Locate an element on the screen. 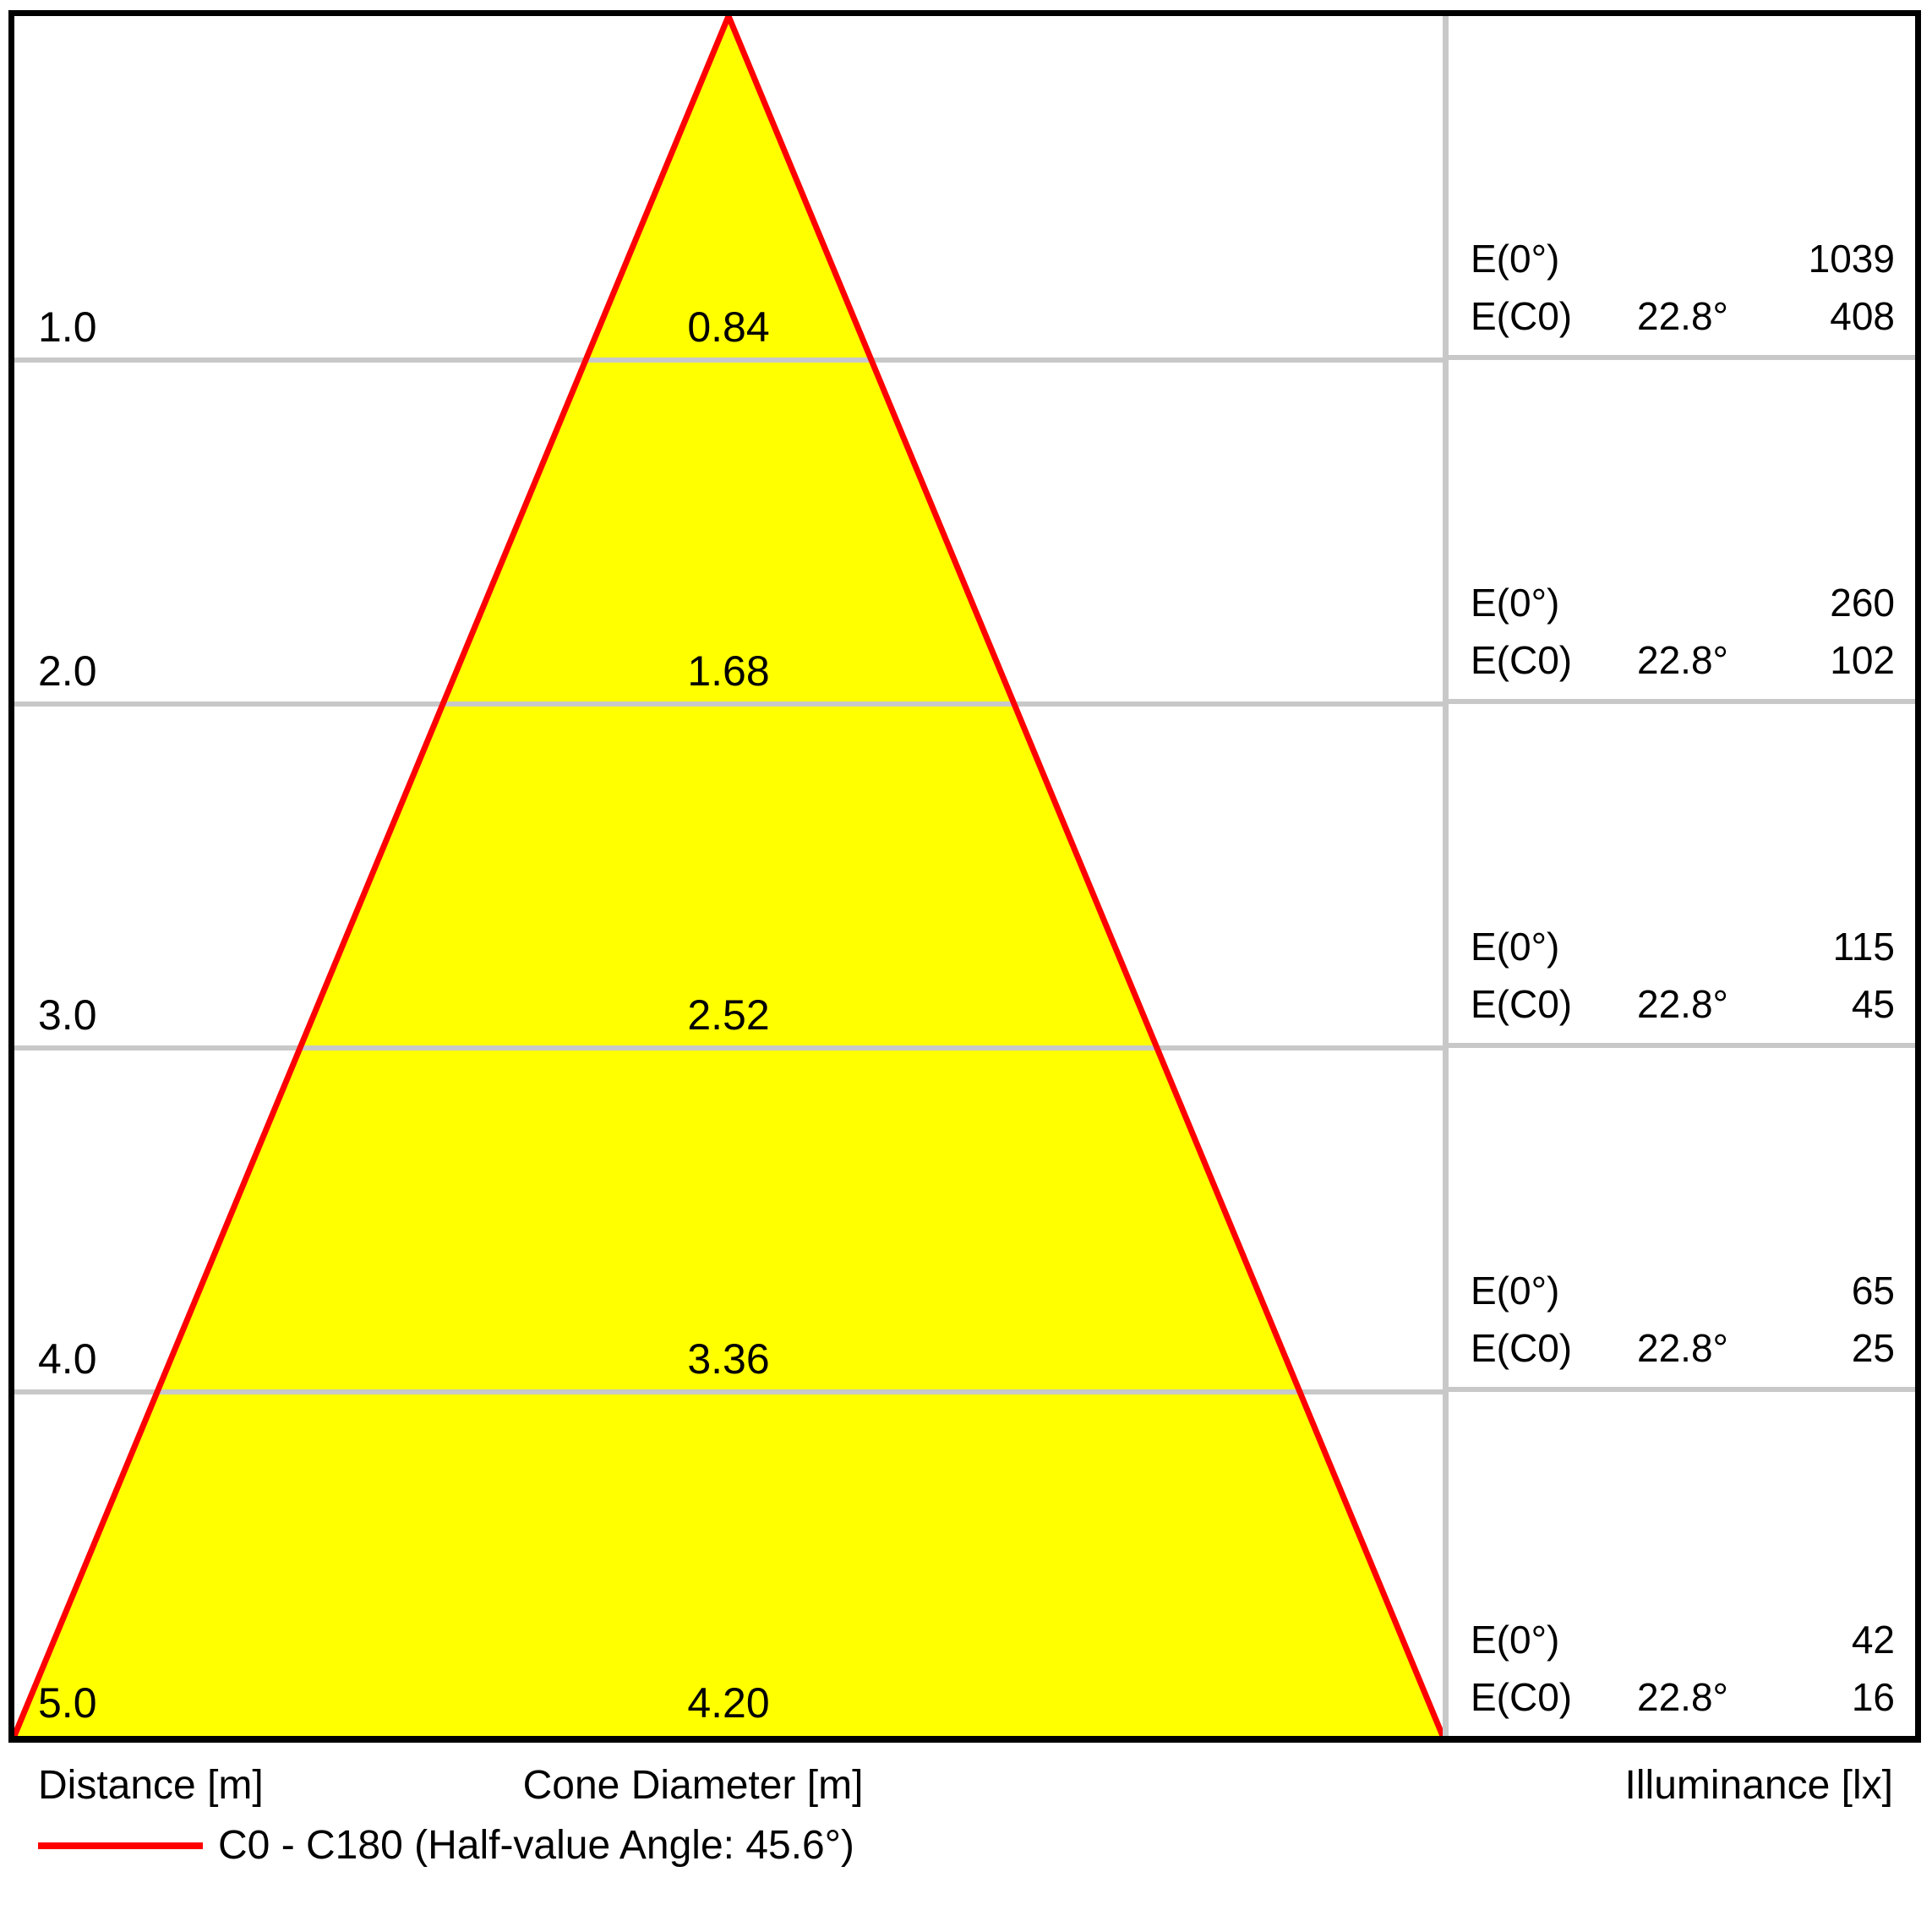  illuminance-cell-3m: E(0°) 115 E(C0) 22.8° 45 is located at coordinates (1682, 876).